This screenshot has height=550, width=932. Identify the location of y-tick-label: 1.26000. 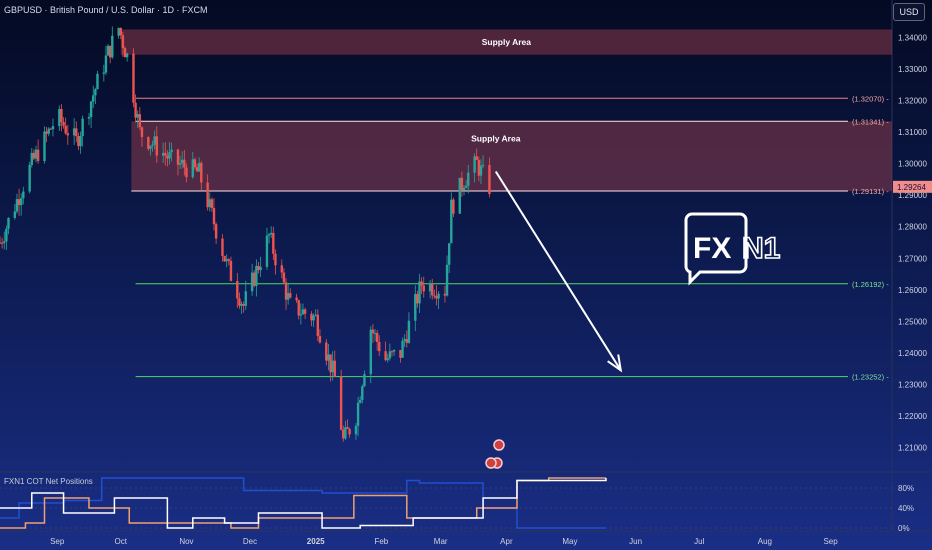
(912, 290).